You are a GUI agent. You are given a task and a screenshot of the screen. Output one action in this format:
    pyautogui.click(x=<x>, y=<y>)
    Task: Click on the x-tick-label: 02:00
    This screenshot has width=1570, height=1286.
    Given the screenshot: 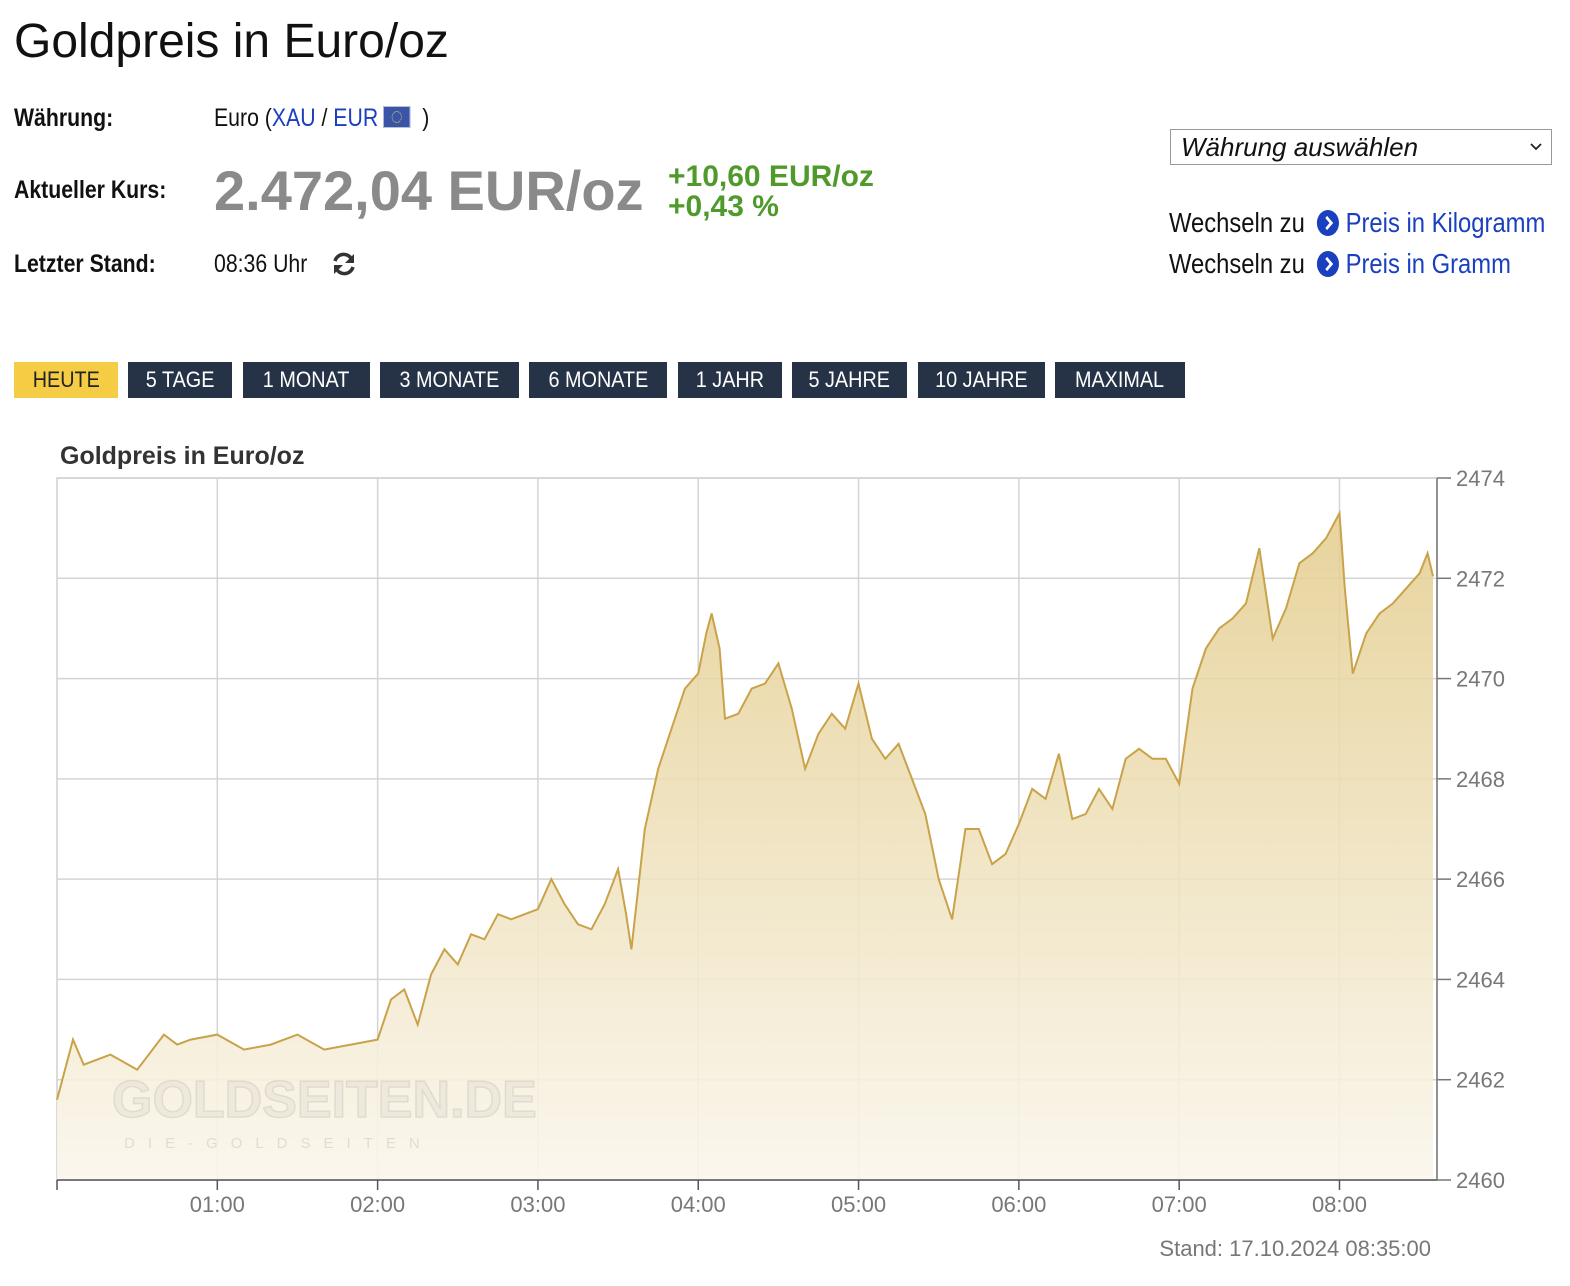 What is the action you would take?
    pyautogui.click(x=377, y=1204)
    